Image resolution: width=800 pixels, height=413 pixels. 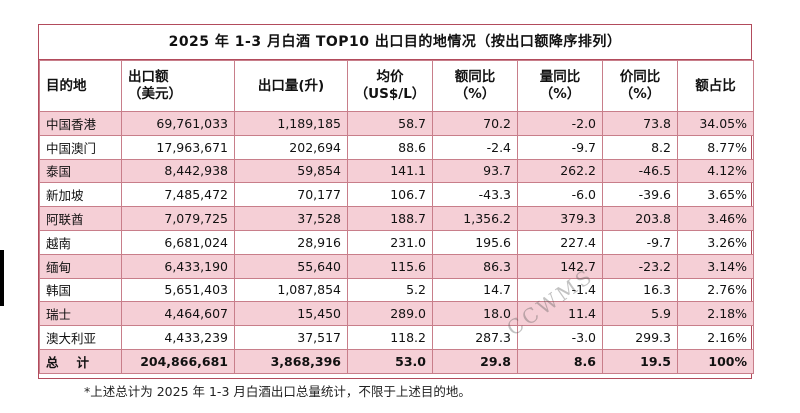 I want to click on cell-value-share: 2.16%, so click(x=715, y=337).